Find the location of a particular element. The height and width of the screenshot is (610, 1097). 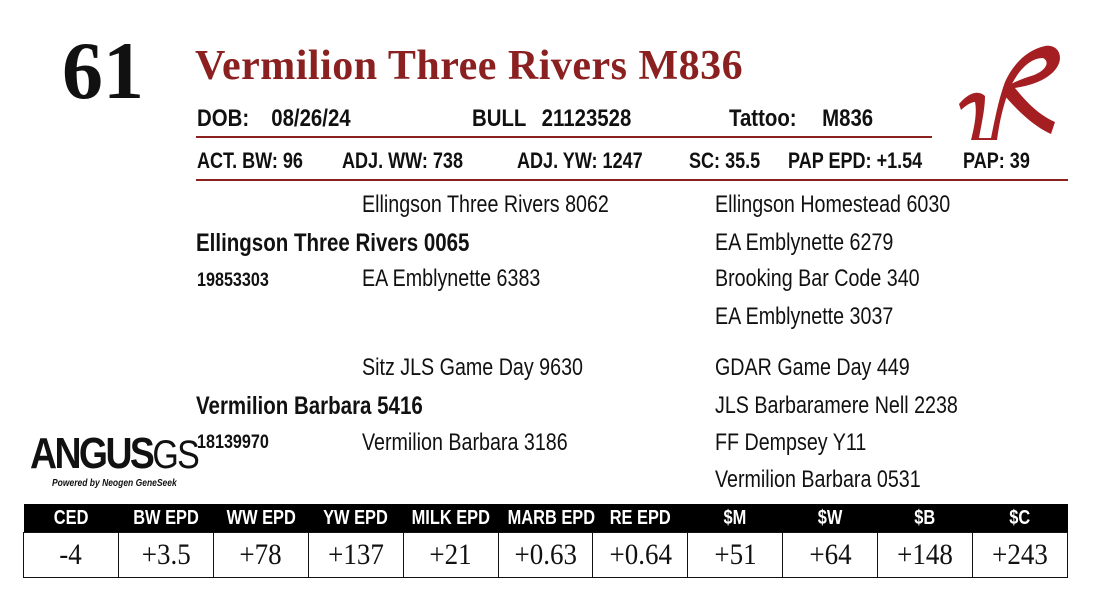

epd-value: +243 is located at coordinates (1020, 555).